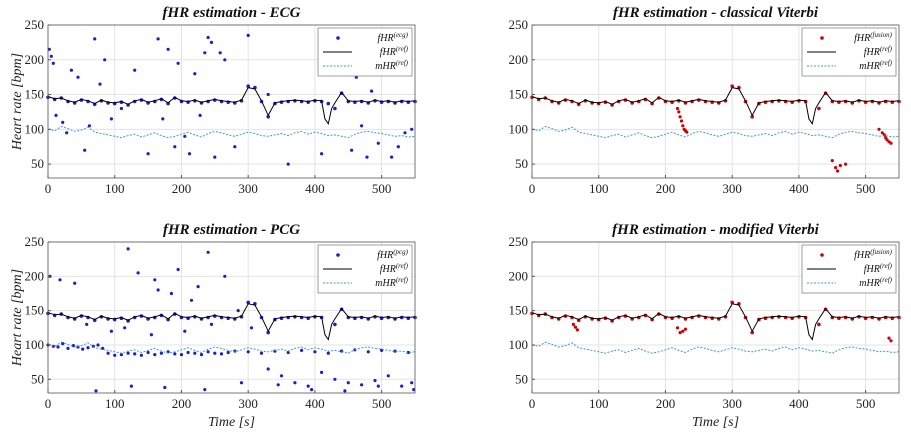  Describe the element at coordinates (716, 13) in the screenshot. I see `chart-title: fHR estimation - classical Viterbi` at that location.